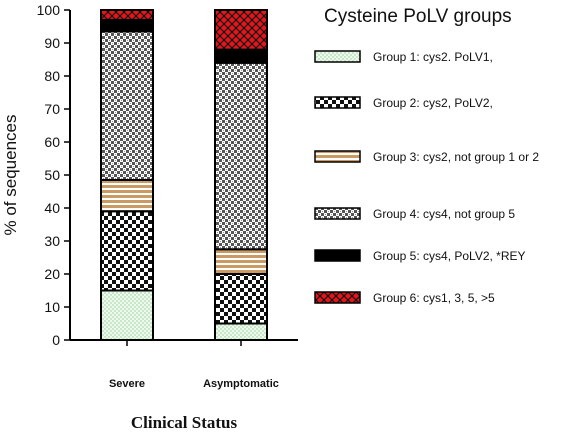 The height and width of the screenshot is (433, 588). Describe the element at coordinates (10, 175) in the screenshot. I see `y-axis-label: % of sequences` at that location.